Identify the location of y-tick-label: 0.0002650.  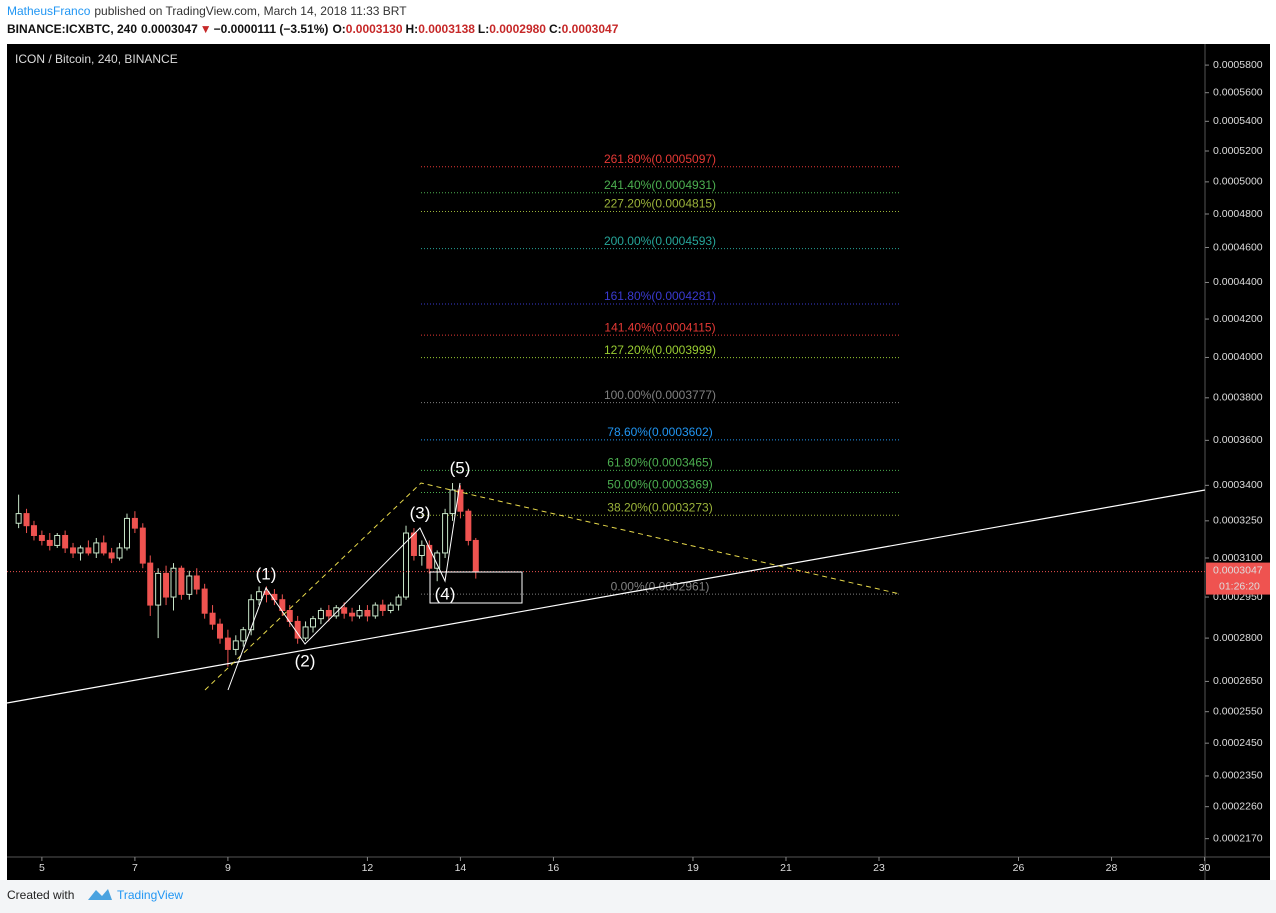
(1238, 681).